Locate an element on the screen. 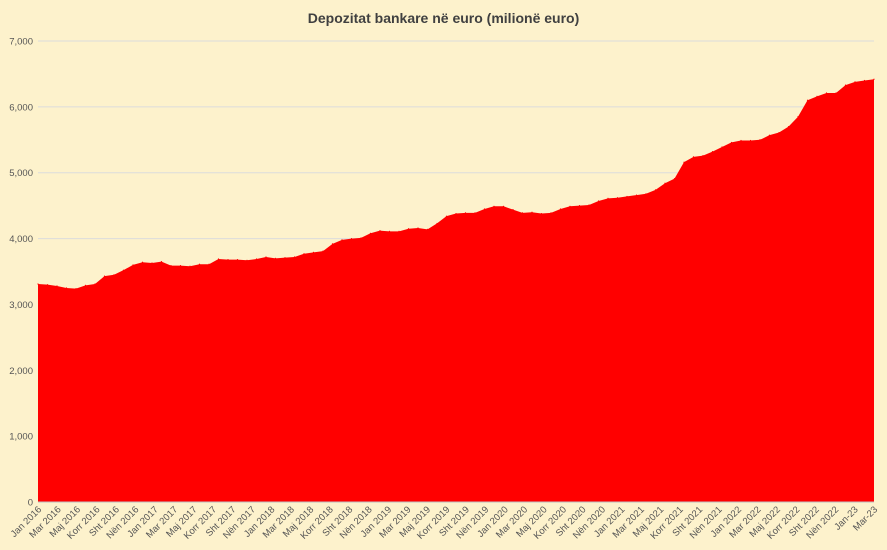  y-tick-label: 3,000 is located at coordinates (21, 305).